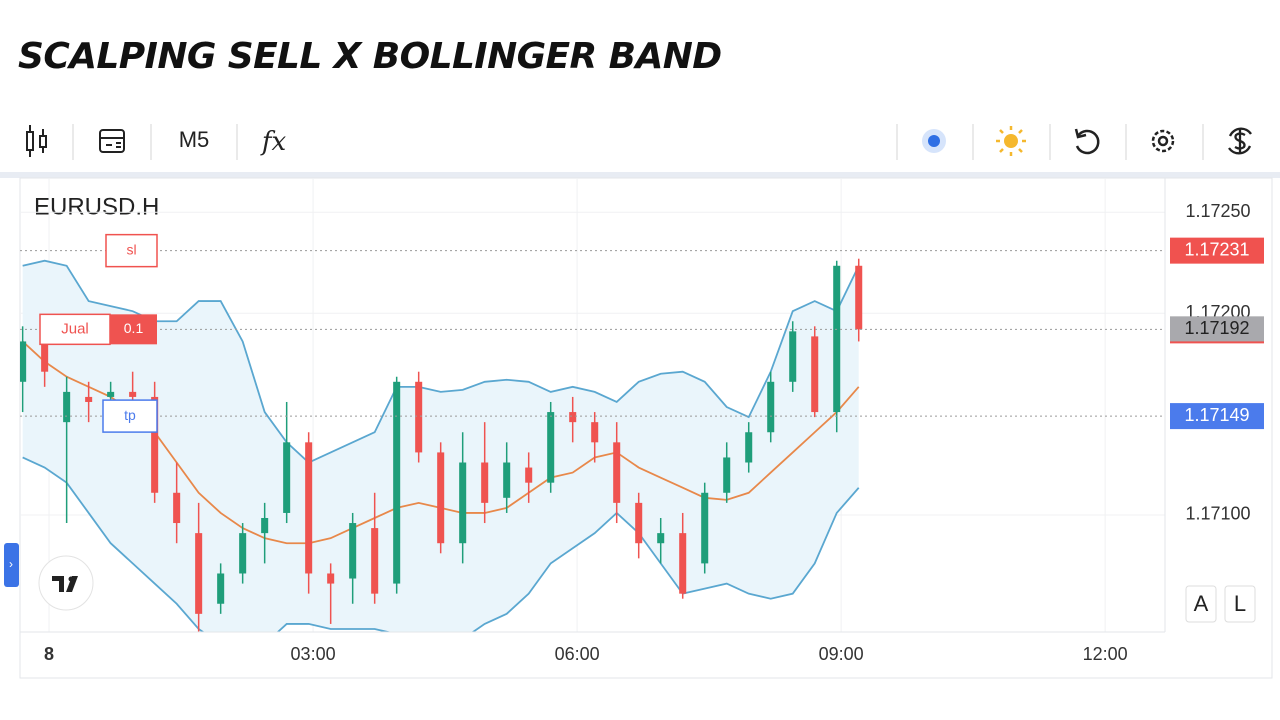 Image resolution: width=1280 pixels, height=720 pixels. Describe the element at coordinates (96, 206) in the screenshot. I see `symbol: EURUSD.H` at that location.